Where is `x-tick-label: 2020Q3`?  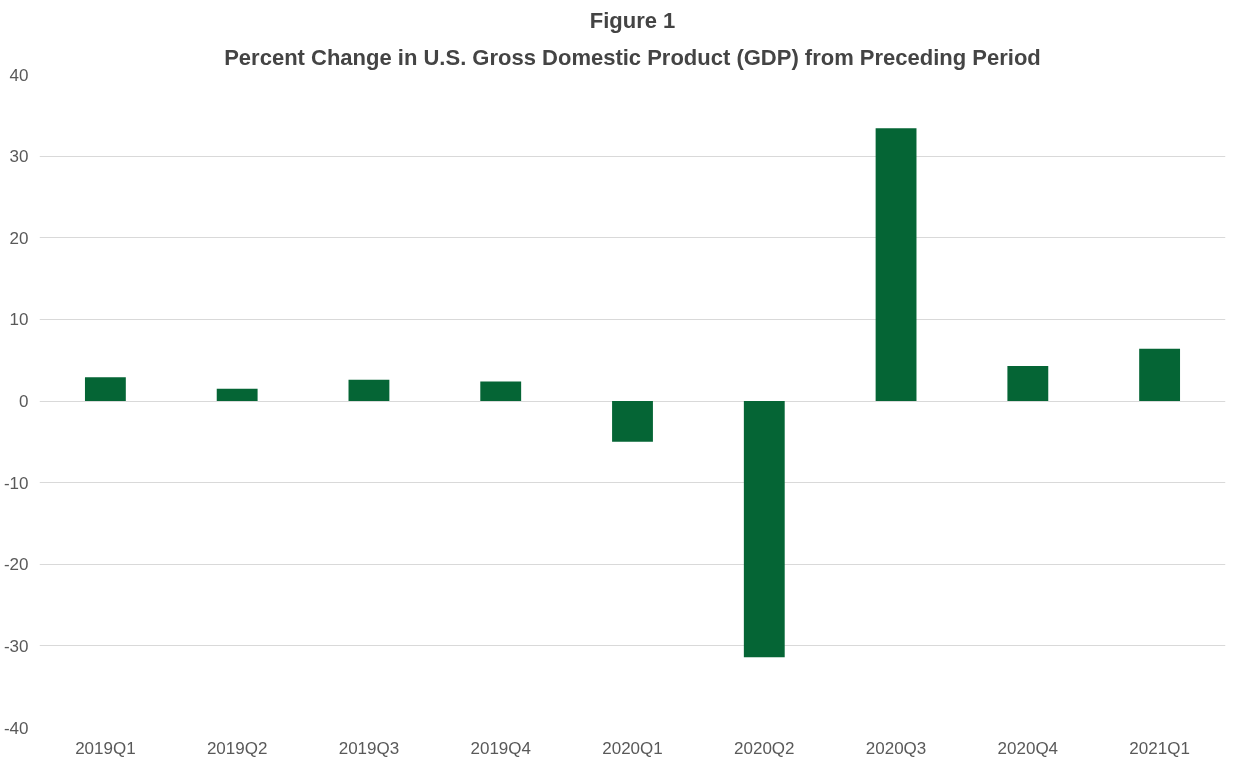
x-tick-label: 2020Q3 is located at coordinates (896, 748).